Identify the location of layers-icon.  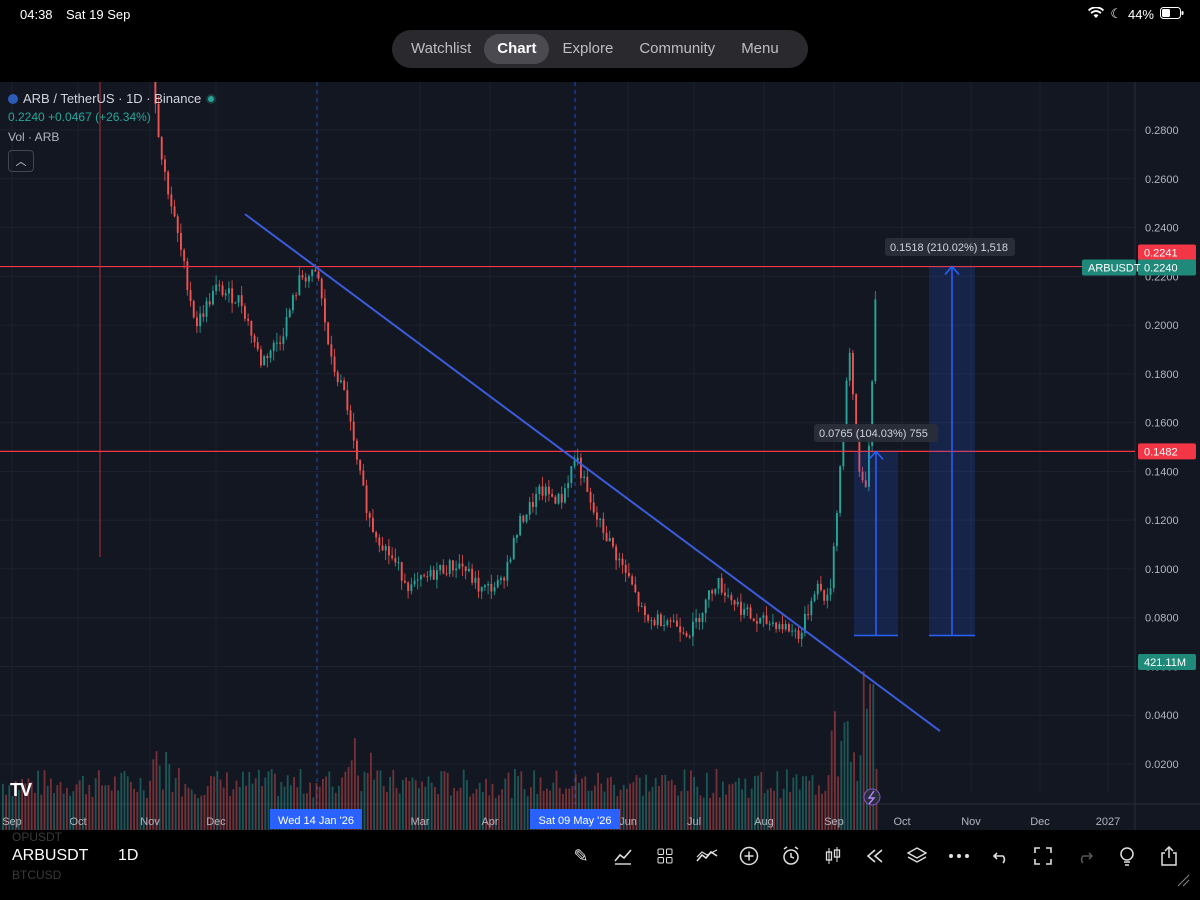
(917, 856).